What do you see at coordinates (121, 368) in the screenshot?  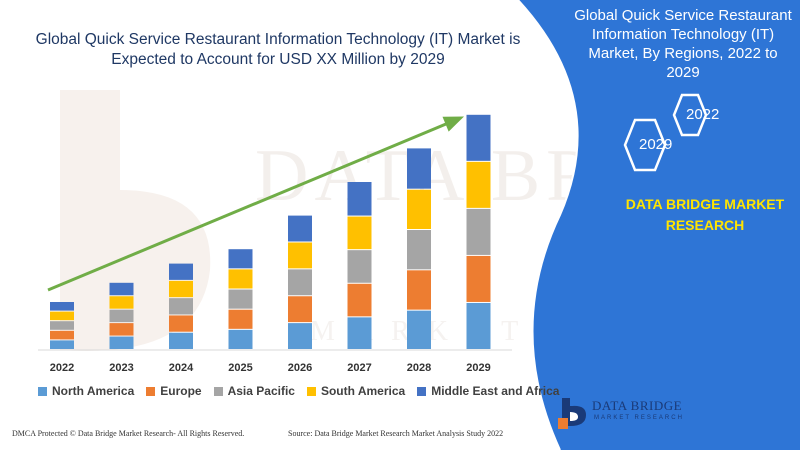 I see `x-tick-label: 2023` at bounding box center [121, 368].